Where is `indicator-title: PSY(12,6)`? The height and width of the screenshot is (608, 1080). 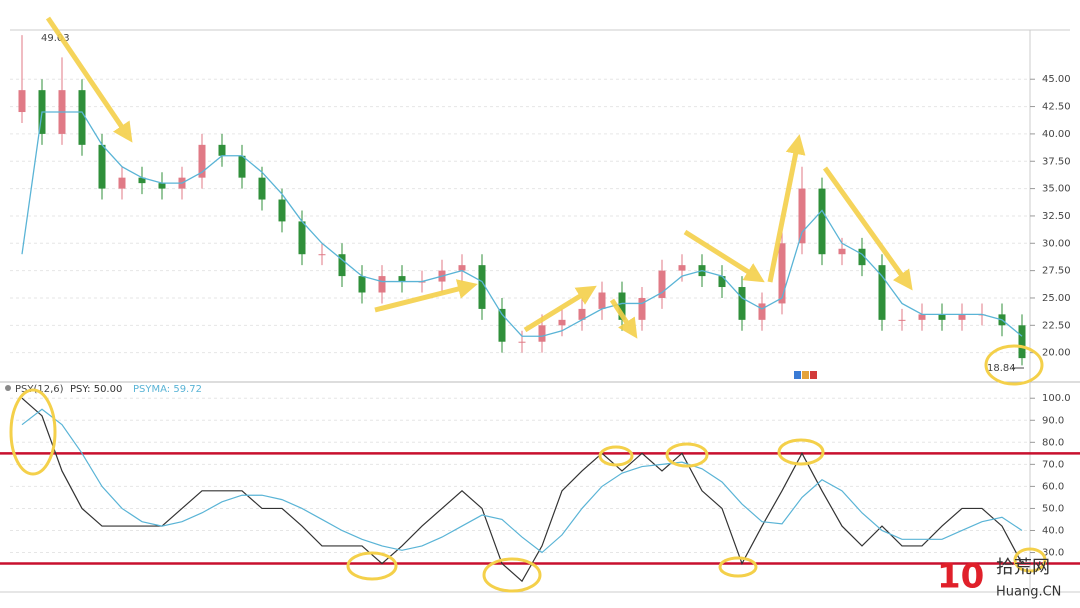
indicator-title: PSY(12,6) is located at coordinates (39, 389).